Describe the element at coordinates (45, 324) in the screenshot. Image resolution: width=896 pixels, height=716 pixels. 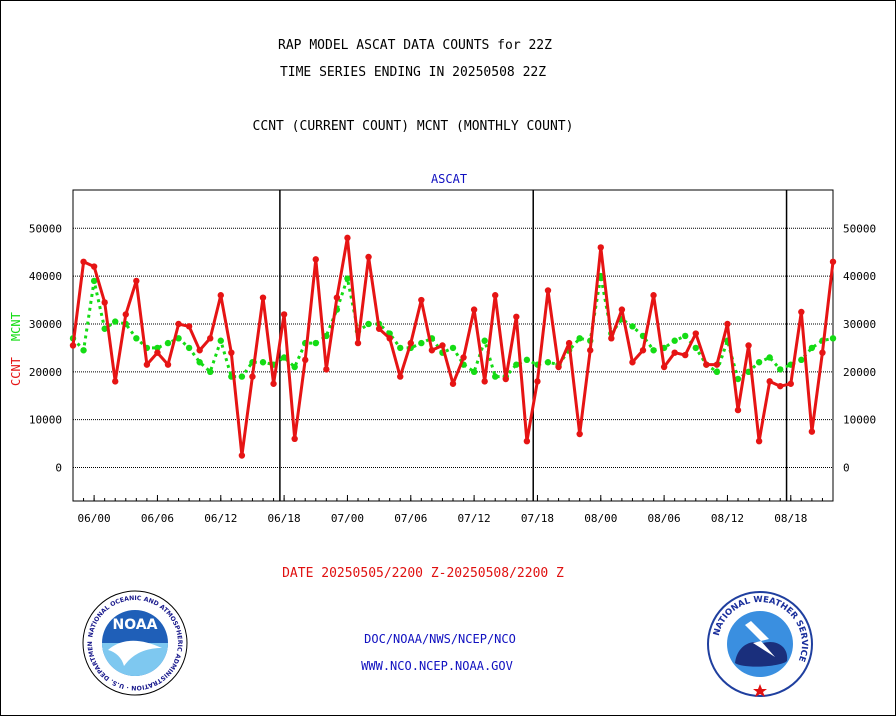
I see `y-tick-label-left: 30000` at that location.